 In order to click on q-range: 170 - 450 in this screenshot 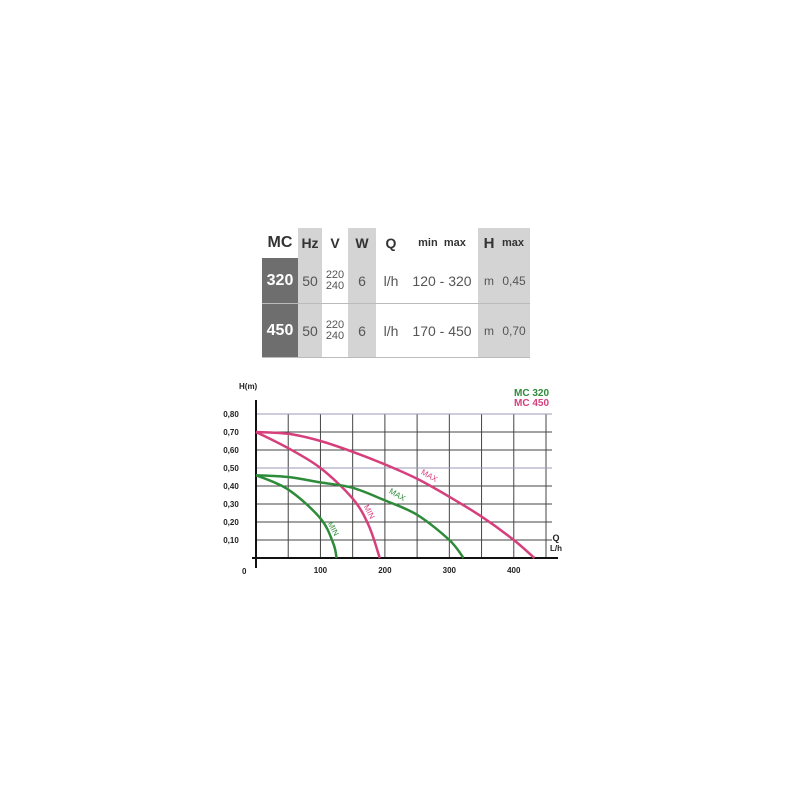, I will do `click(442, 331)`.